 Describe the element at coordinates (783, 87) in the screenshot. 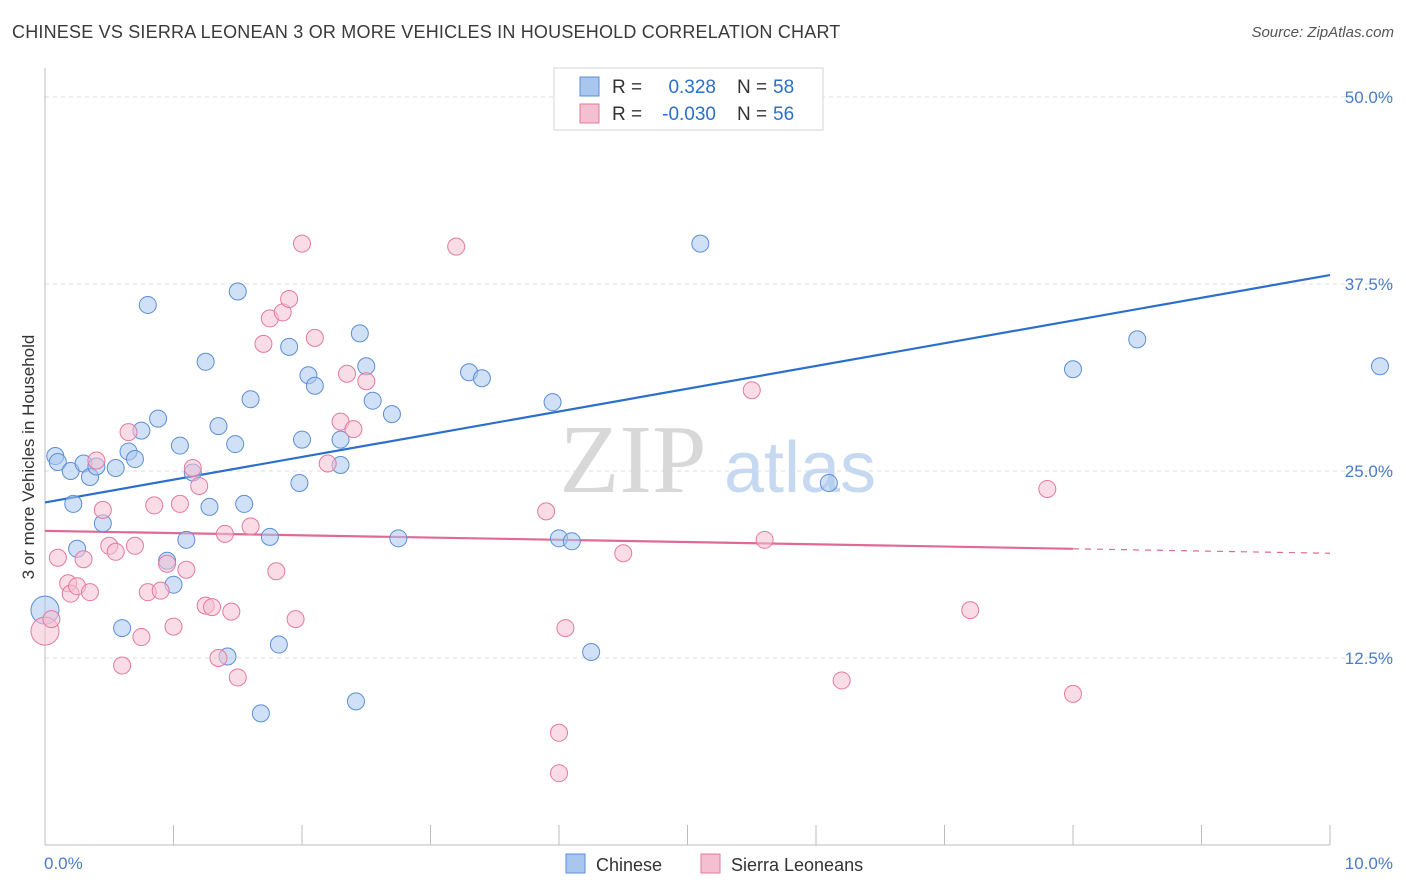

I see `legend-n-value-chinese: 58` at that location.